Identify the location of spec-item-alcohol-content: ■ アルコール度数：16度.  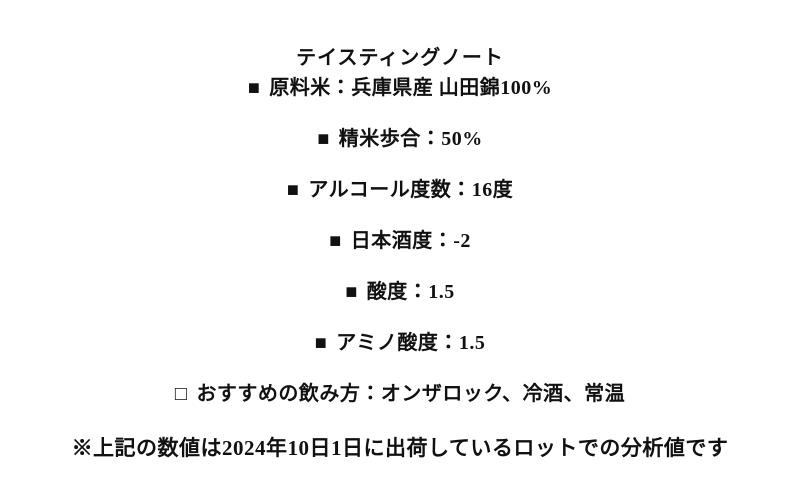
(400, 190).